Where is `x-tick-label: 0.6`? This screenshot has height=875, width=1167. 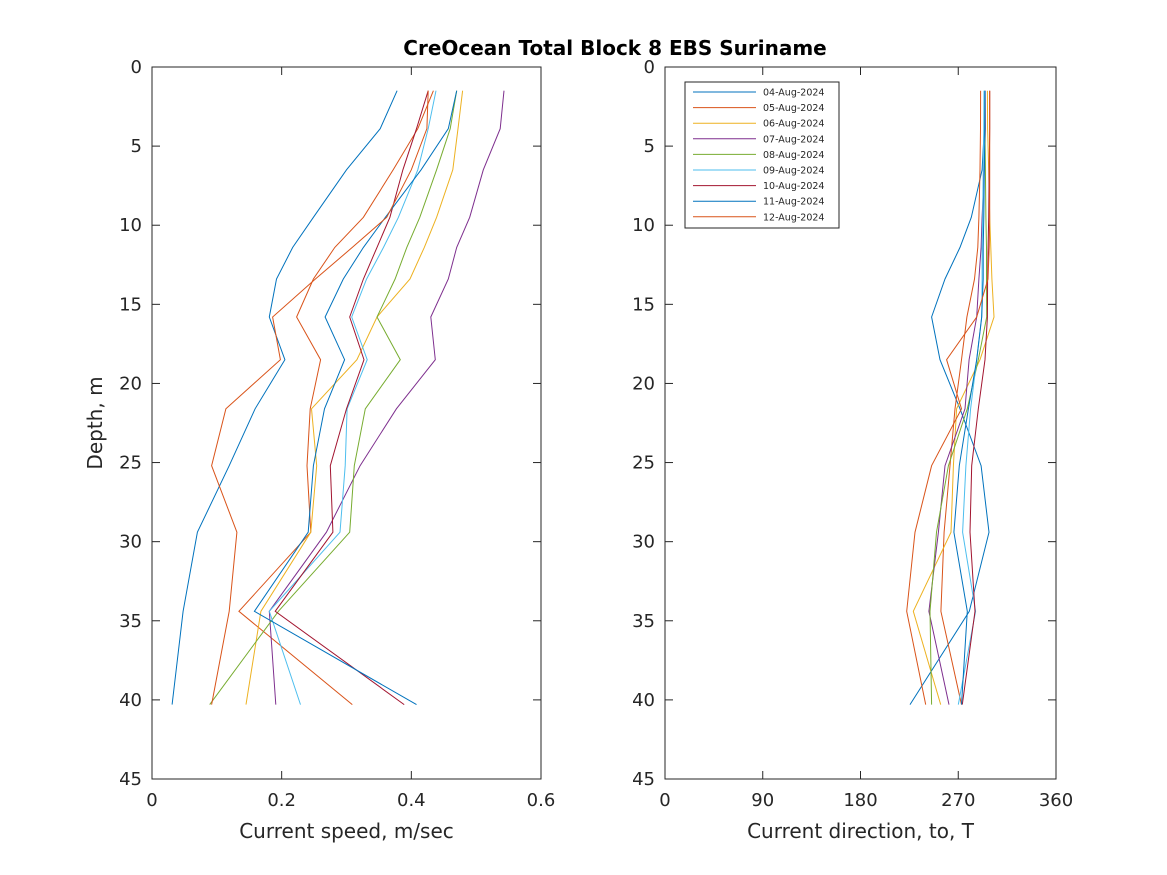
x-tick-label: 0.6 is located at coordinates (541, 800).